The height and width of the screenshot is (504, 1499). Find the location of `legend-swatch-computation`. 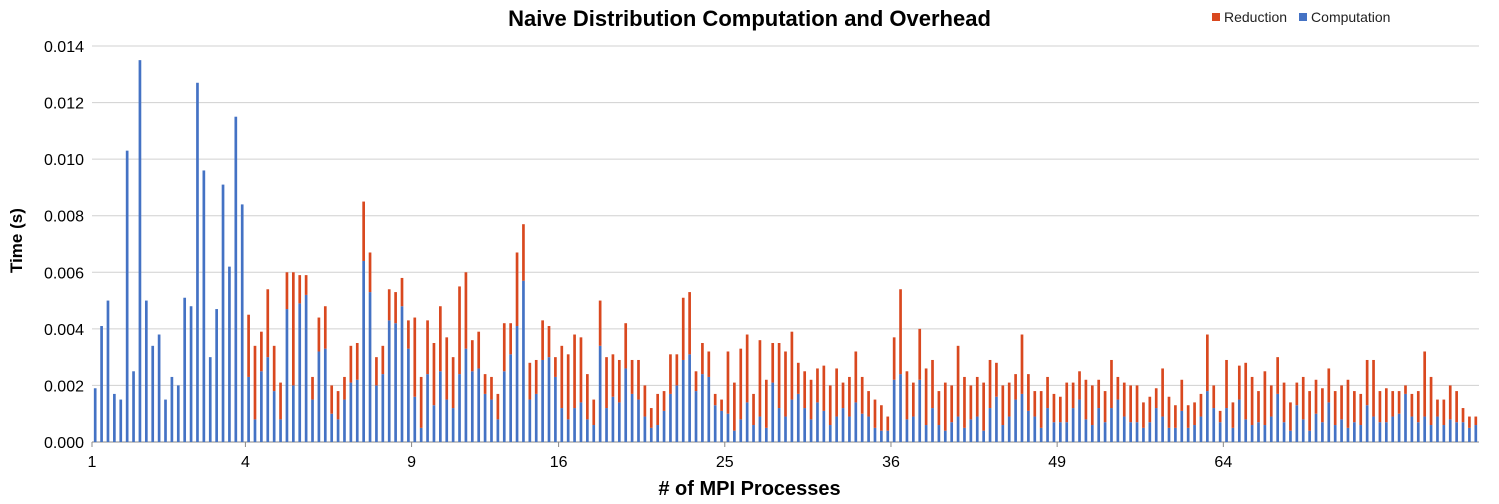

legend-swatch-computation is located at coordinates (1303, 17).